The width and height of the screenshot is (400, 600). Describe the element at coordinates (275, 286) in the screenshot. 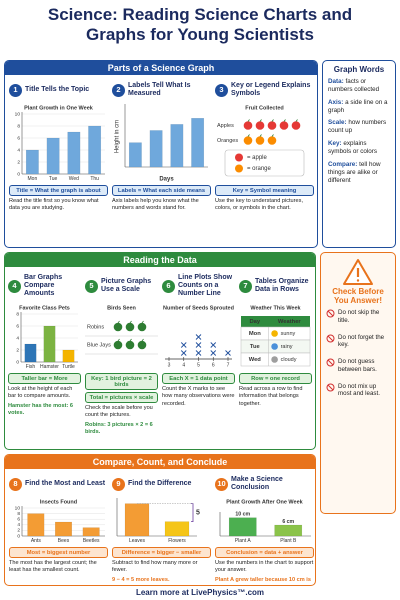

I see `card-header: 7 Tables Organize Data in Rows` at that location.